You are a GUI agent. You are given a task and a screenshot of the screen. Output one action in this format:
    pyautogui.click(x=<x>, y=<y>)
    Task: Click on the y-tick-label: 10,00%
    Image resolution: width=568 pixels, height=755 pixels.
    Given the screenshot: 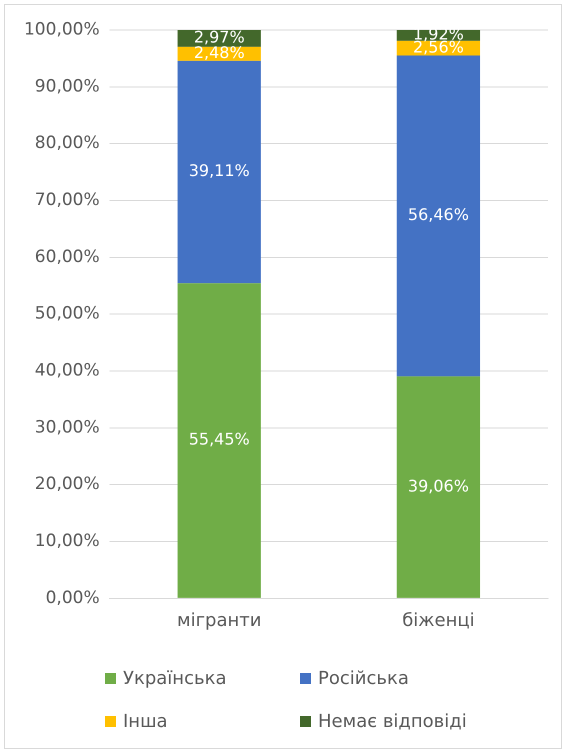 What is the action you would take?
    pyautogui.click(x=67, y=540)
    